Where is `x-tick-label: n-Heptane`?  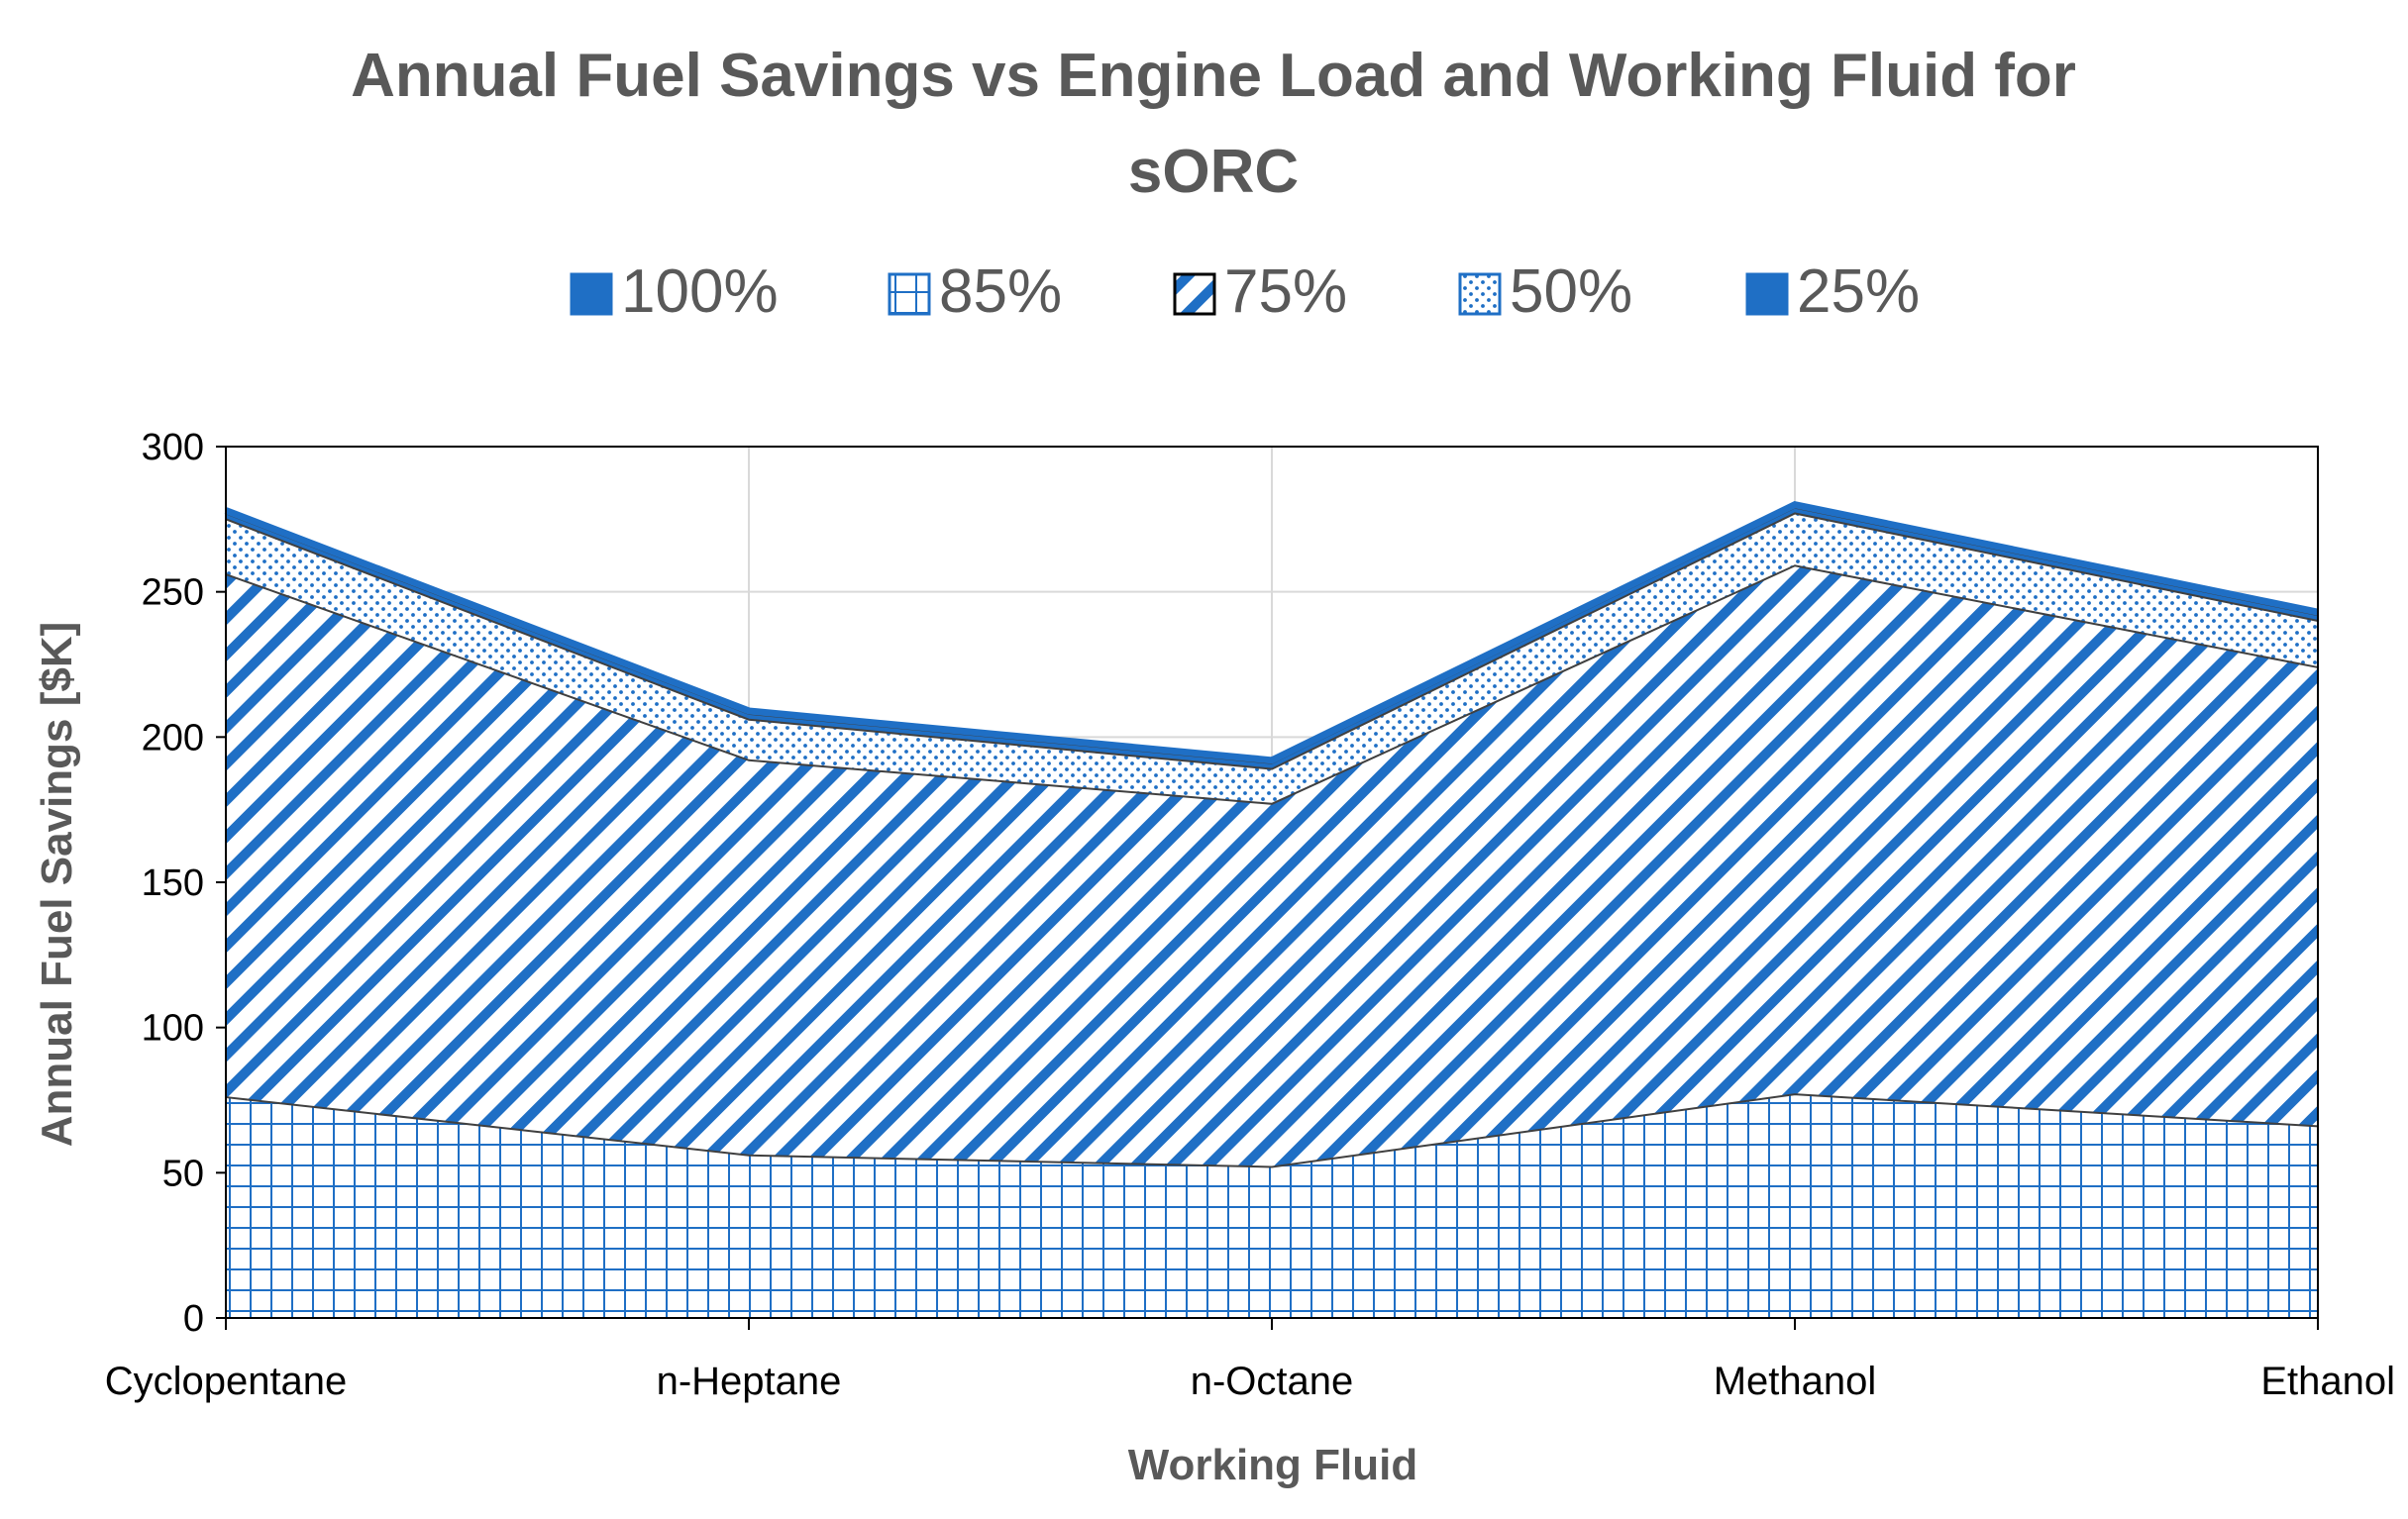
x-tick-label: n-Heptane is located at coordinates (750, 1382).